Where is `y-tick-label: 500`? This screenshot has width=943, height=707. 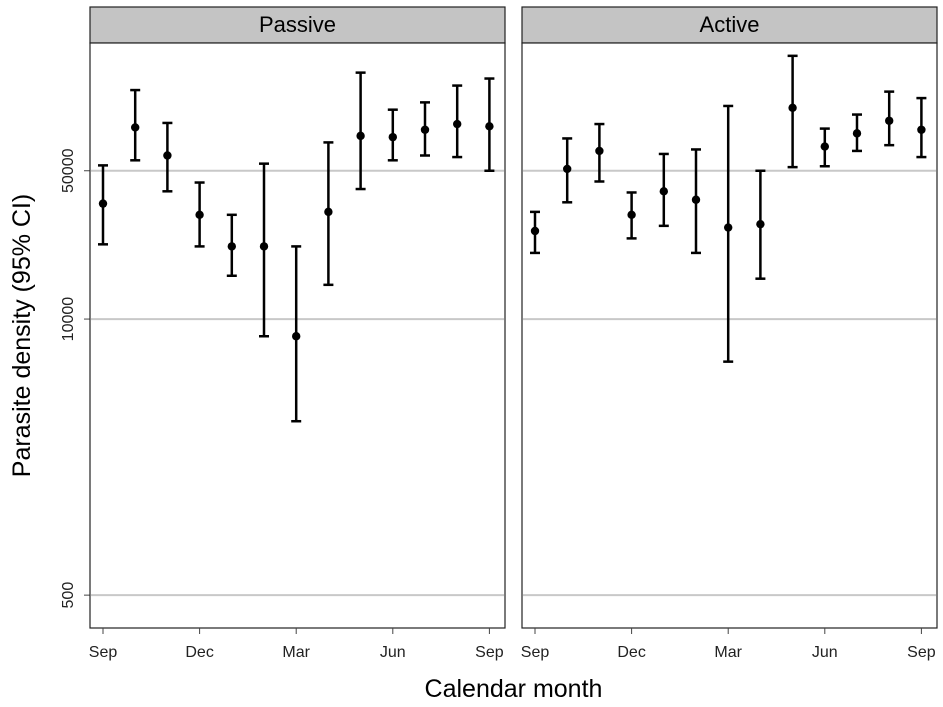 y-tick-label: 500 is located at coordinates (68, 595).